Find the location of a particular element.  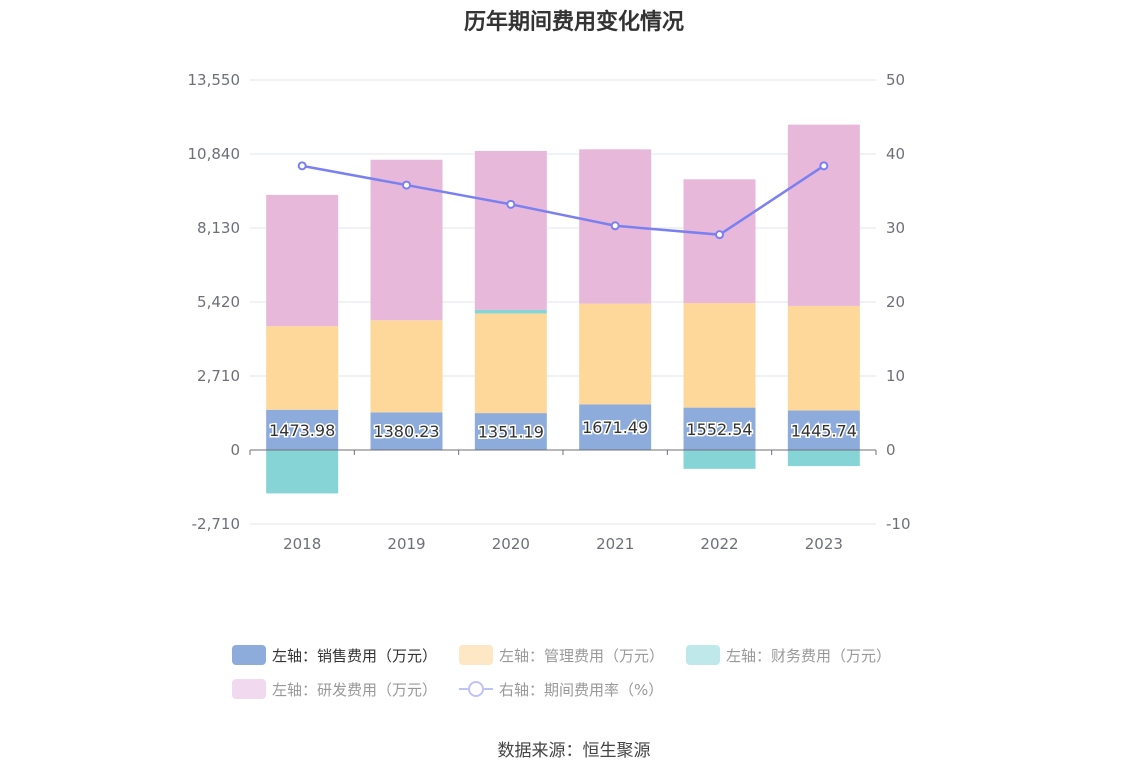

y-left-tick-label: -2,710 is located at coordinates (216, 524).